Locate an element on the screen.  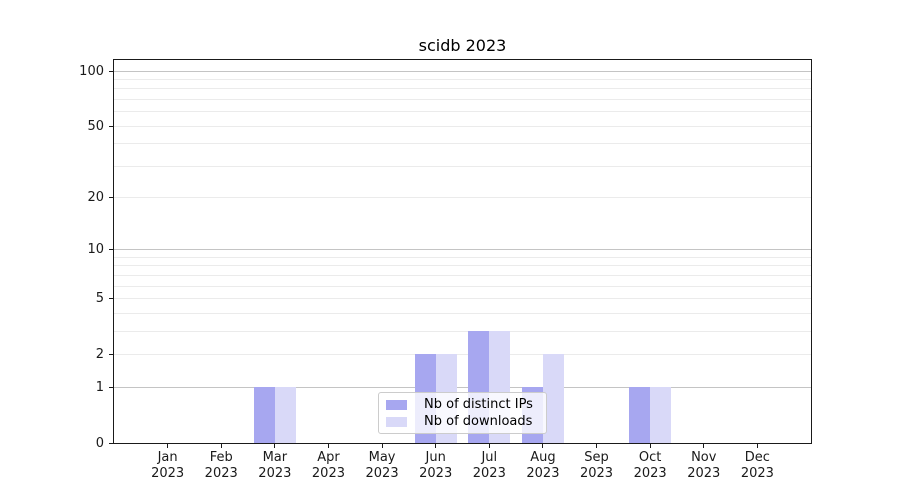
x-tick-label: May 2023 is located at coordinates (382, 466).